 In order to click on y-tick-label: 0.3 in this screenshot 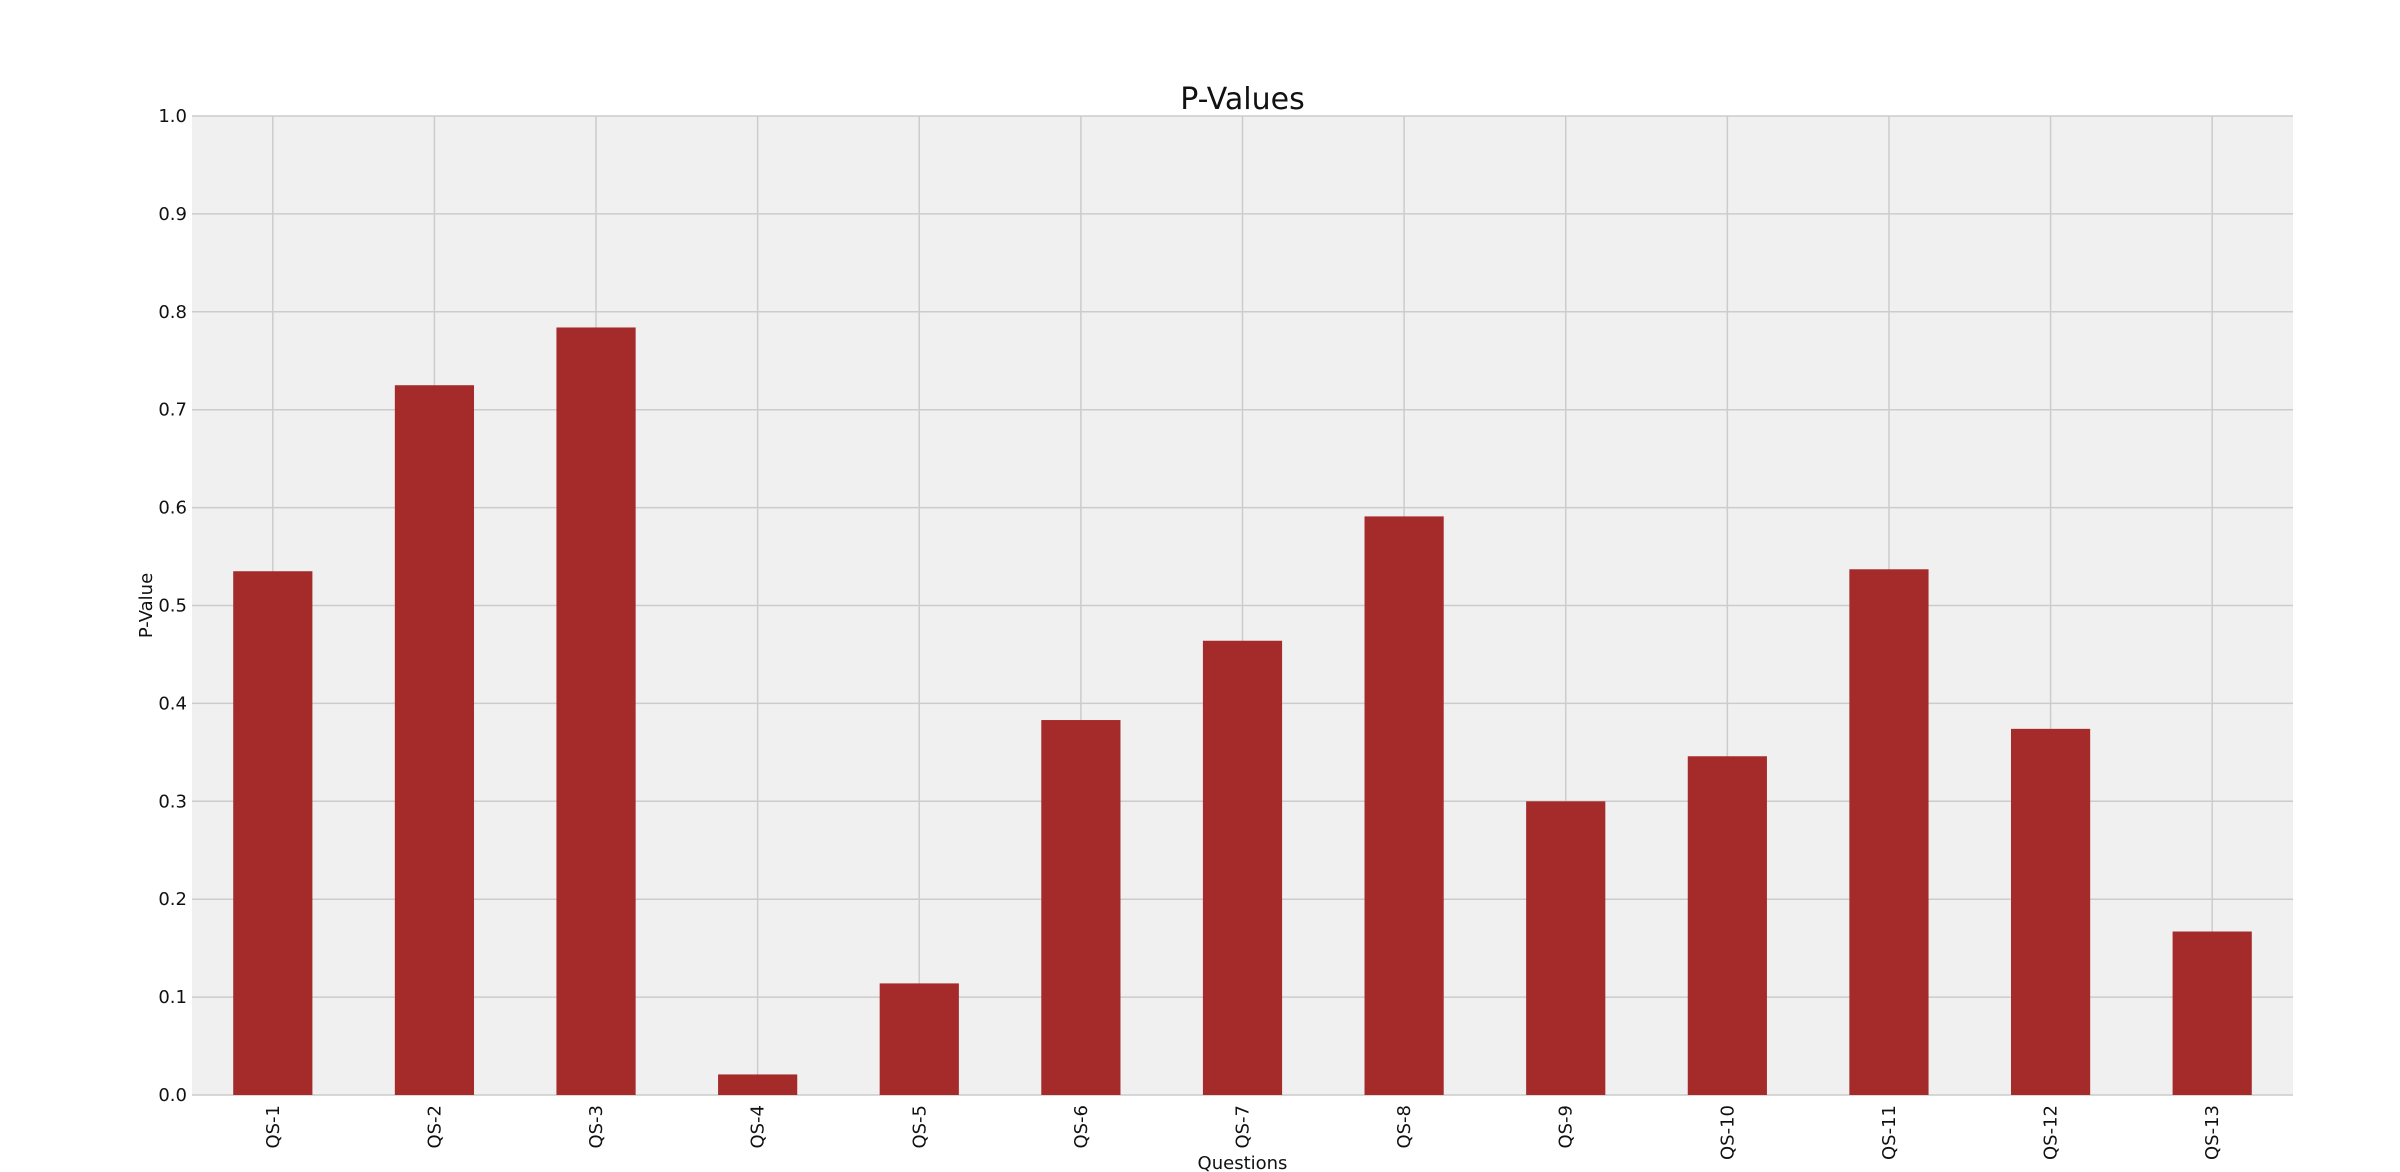, I will do `click(172, 801)`.